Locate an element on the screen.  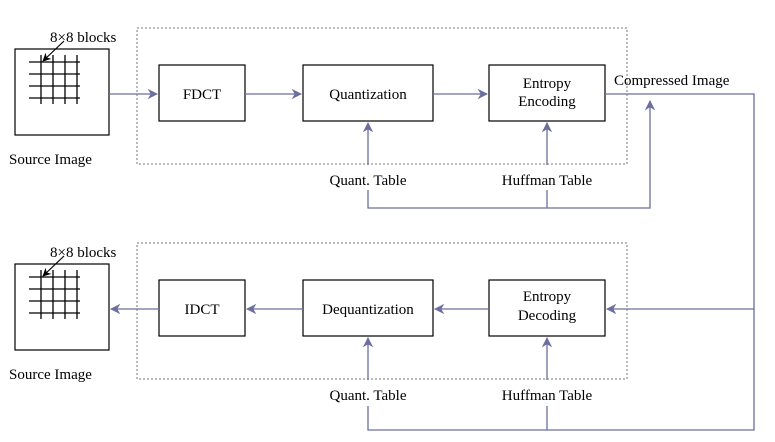
encoder-quant-table-label: Quant. Table is located at coordinates (368, 181).